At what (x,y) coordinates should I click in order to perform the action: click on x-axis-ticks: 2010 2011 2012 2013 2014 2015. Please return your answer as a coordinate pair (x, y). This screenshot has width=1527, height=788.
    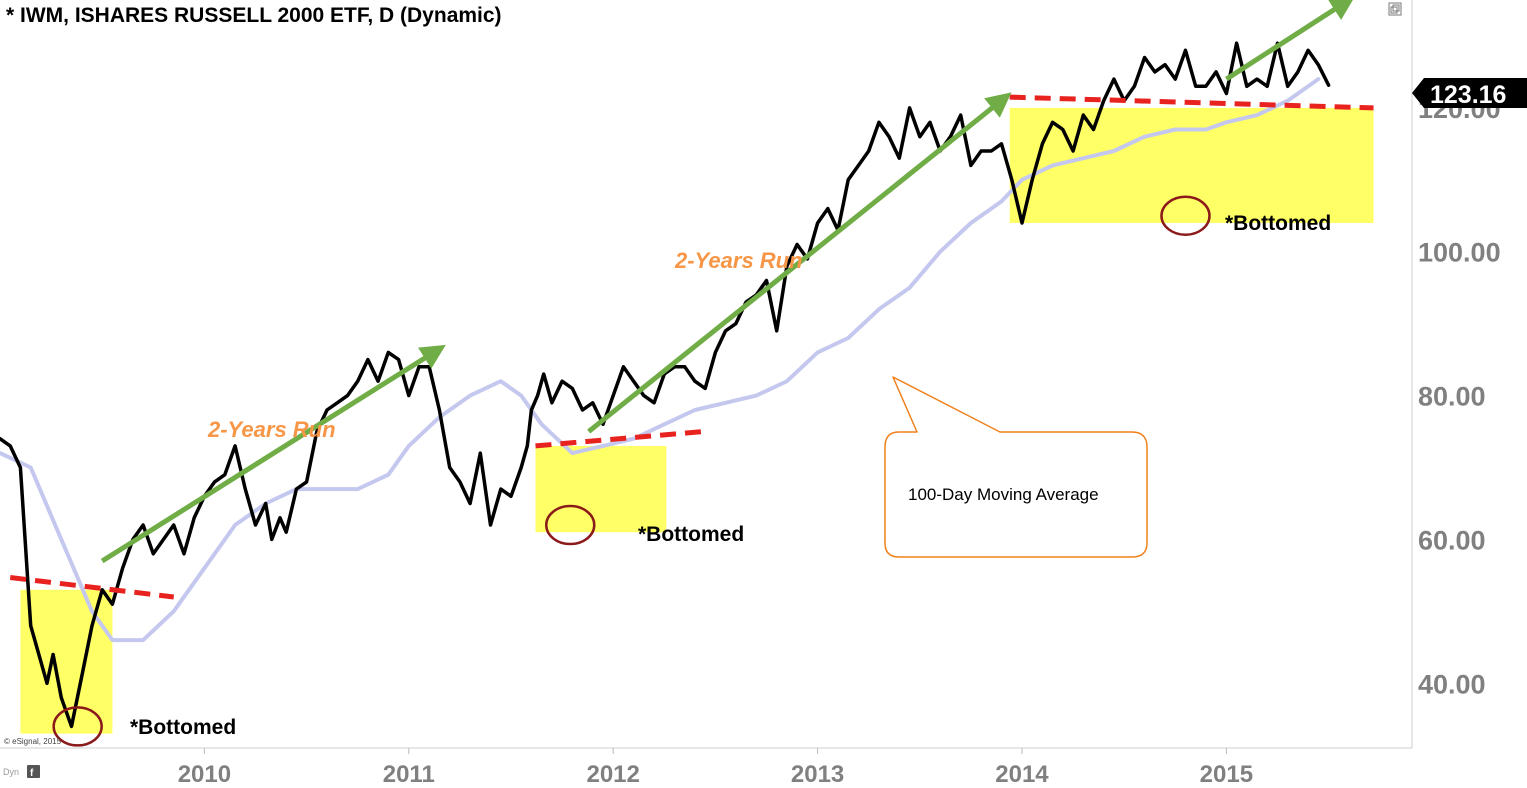
    Looking at the image, I should click on (715, 768).